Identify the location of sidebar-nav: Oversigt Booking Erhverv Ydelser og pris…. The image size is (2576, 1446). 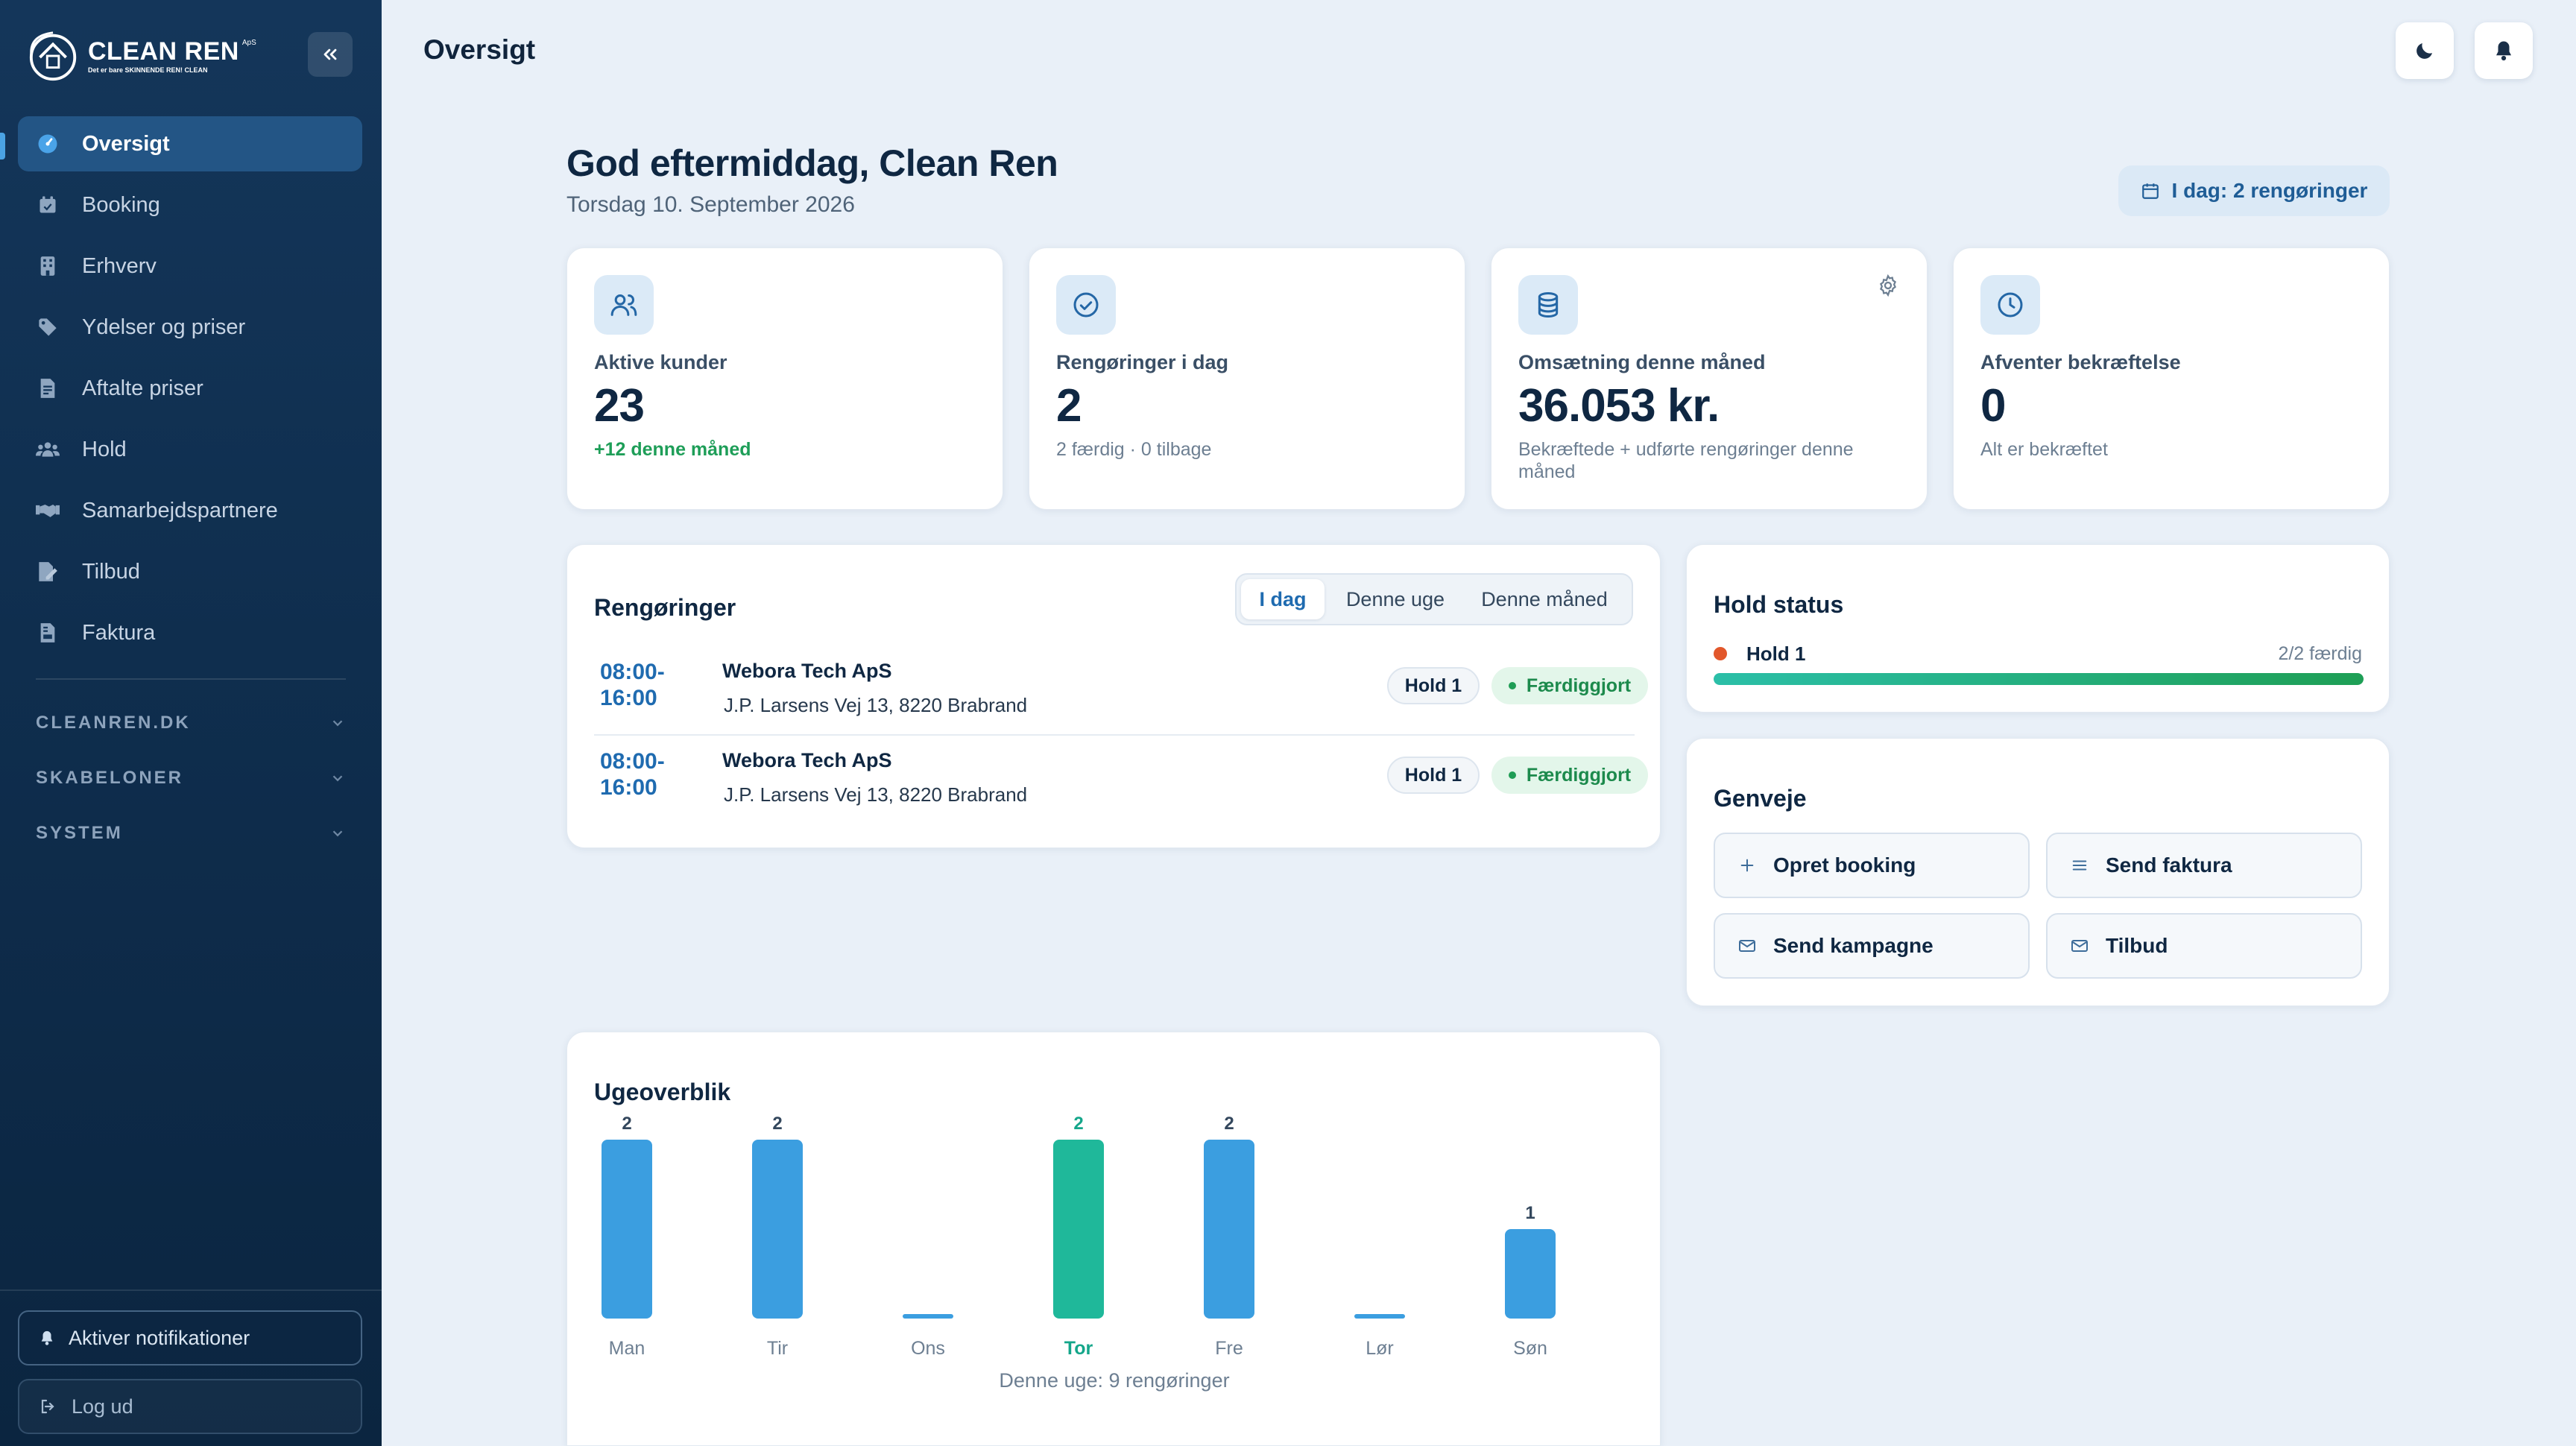
(190, 391).